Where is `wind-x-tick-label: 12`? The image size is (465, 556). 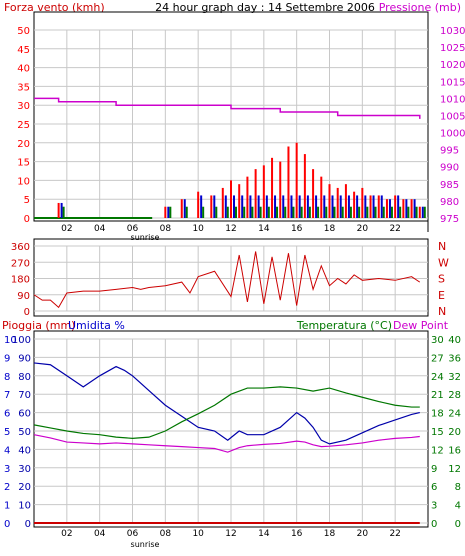
wind-x-tick-label: 12 is located at coordinates (230, 229).